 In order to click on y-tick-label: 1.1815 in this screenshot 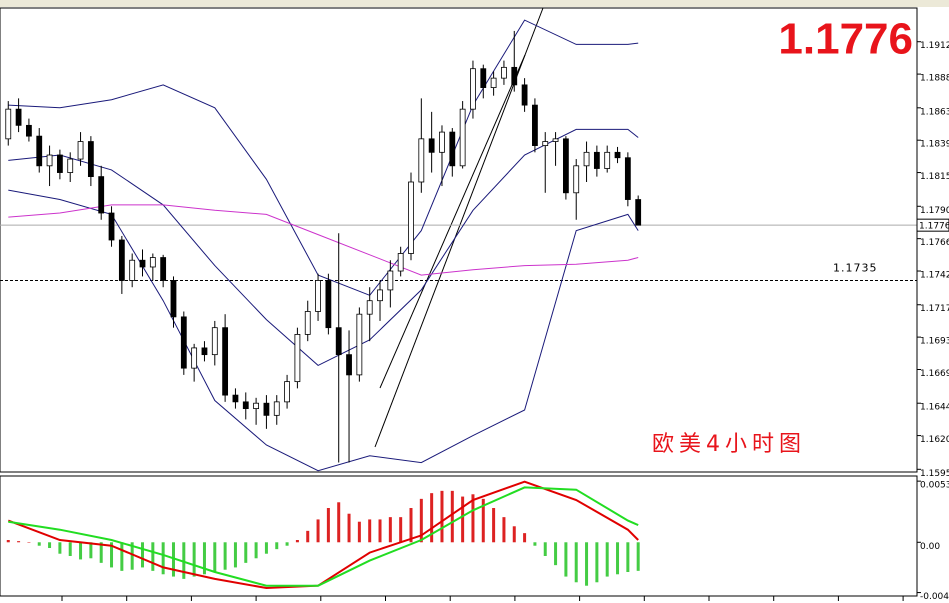, I will do `click(934, 177)`.